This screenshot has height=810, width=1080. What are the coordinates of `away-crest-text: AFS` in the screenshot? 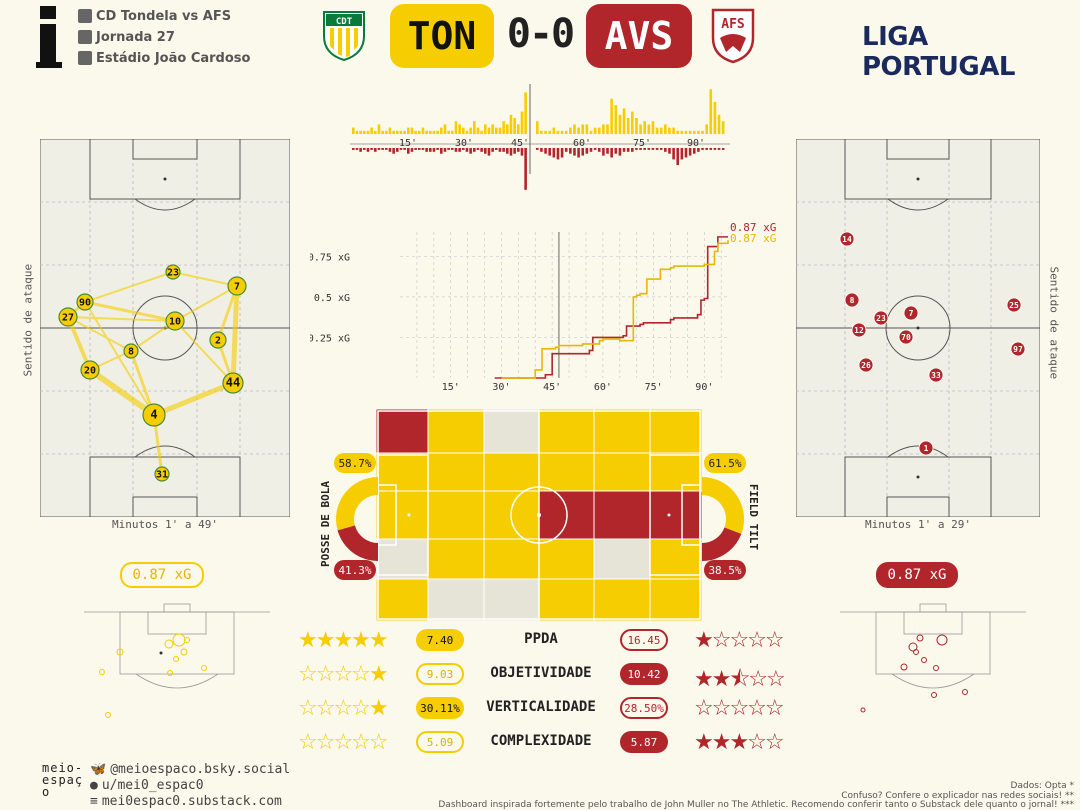 It's located at (733, 24).